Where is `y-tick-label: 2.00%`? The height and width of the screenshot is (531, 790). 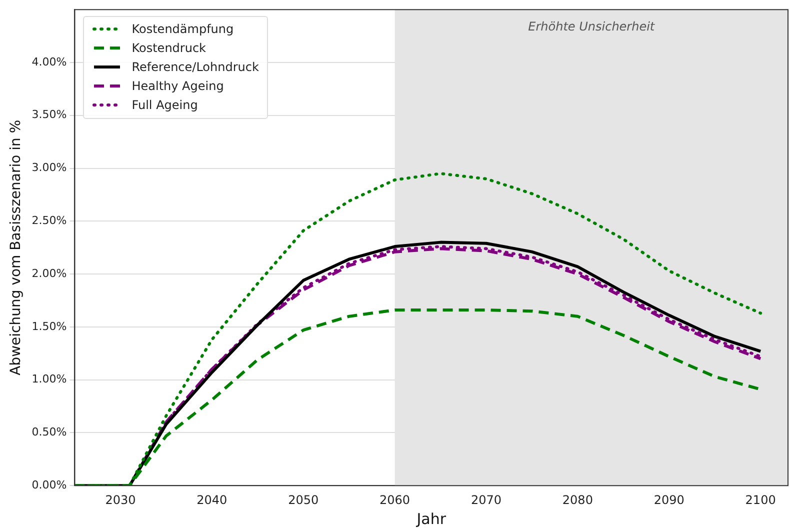 y-tick-label: 2.00% is located at coordinates (49, 273).